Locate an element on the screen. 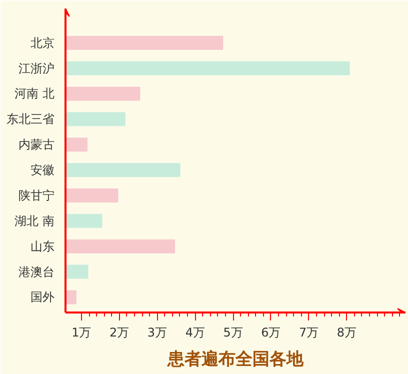 Image resolution: width=408 pixels, height=374 pixels. x-tick-label: 4万 is located at coordinates (195, 333).